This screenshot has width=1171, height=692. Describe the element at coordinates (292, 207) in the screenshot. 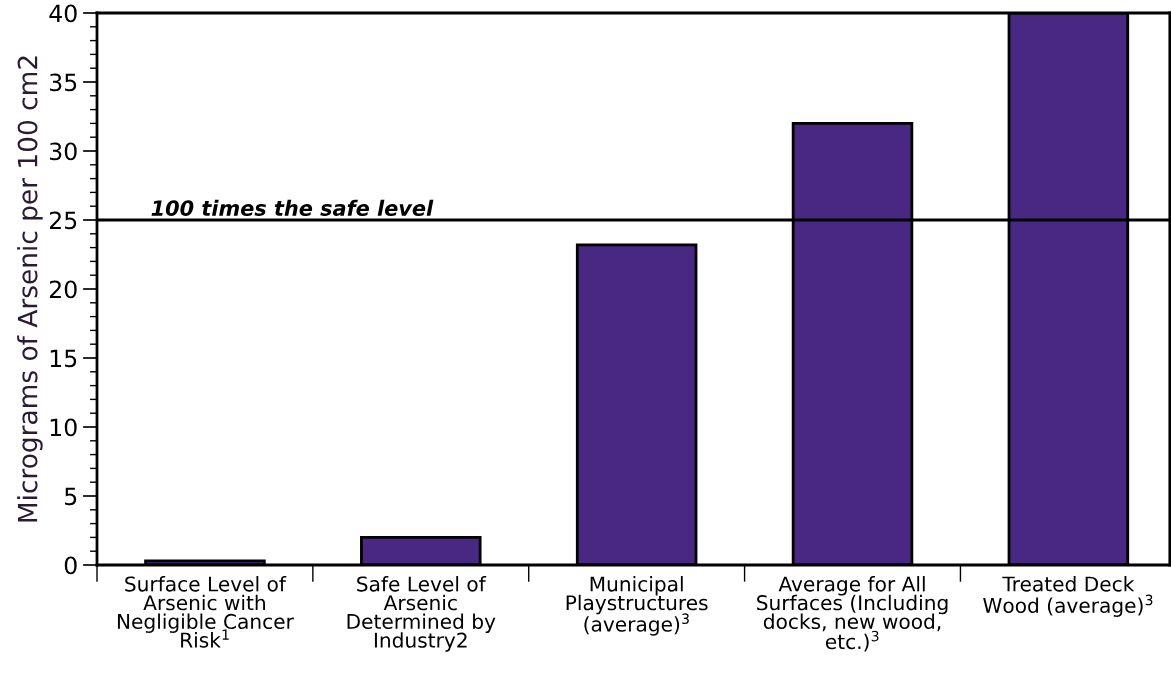

I see `ref-line-label: 100 times the safe level` at that location.